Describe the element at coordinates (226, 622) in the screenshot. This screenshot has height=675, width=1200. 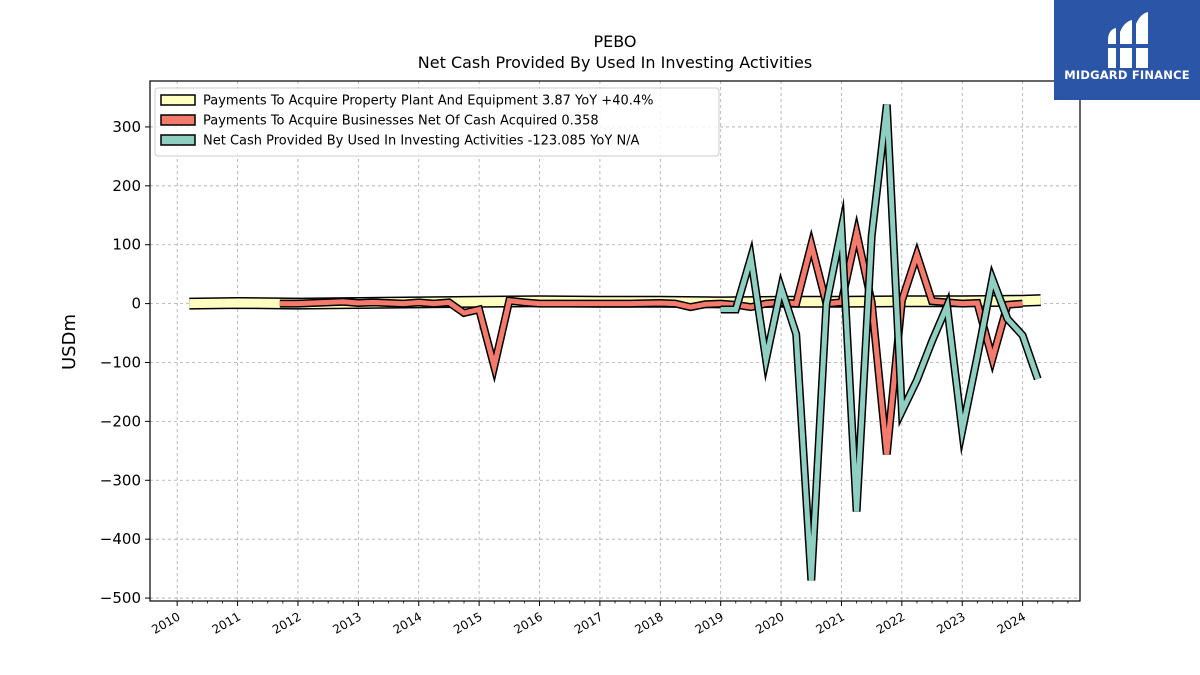
I see `x-tick-label: 2011` at that location.